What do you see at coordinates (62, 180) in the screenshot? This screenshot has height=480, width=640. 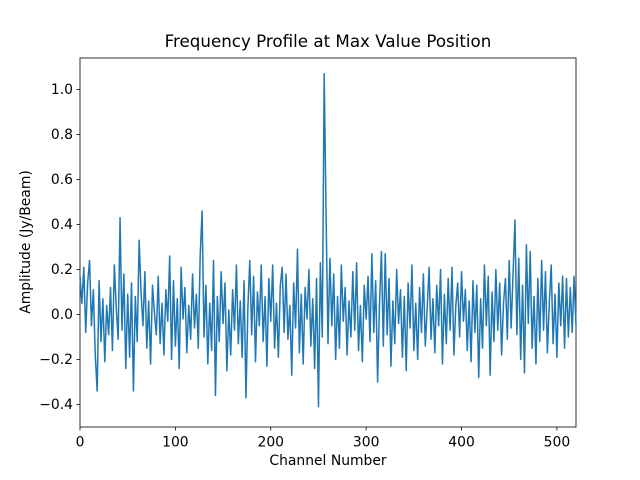 I see `y-tick-label: 0.6` at bounding box center [62, 180].